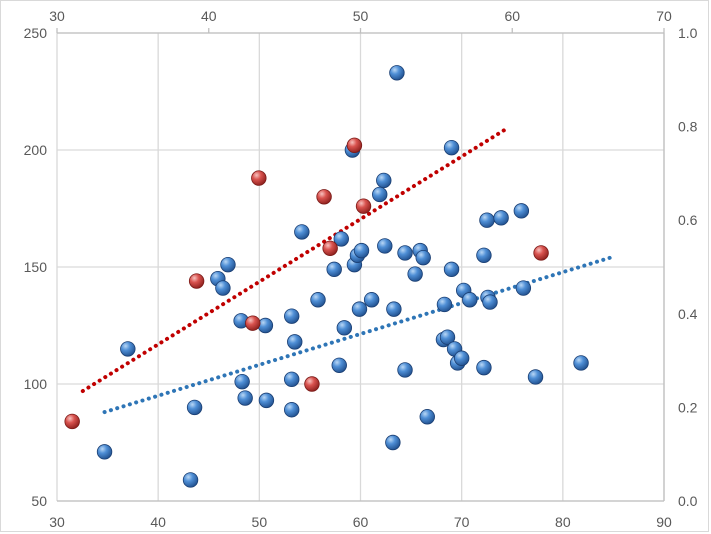  I want to click on y-left-tick-label: 250, so click(36, 33).